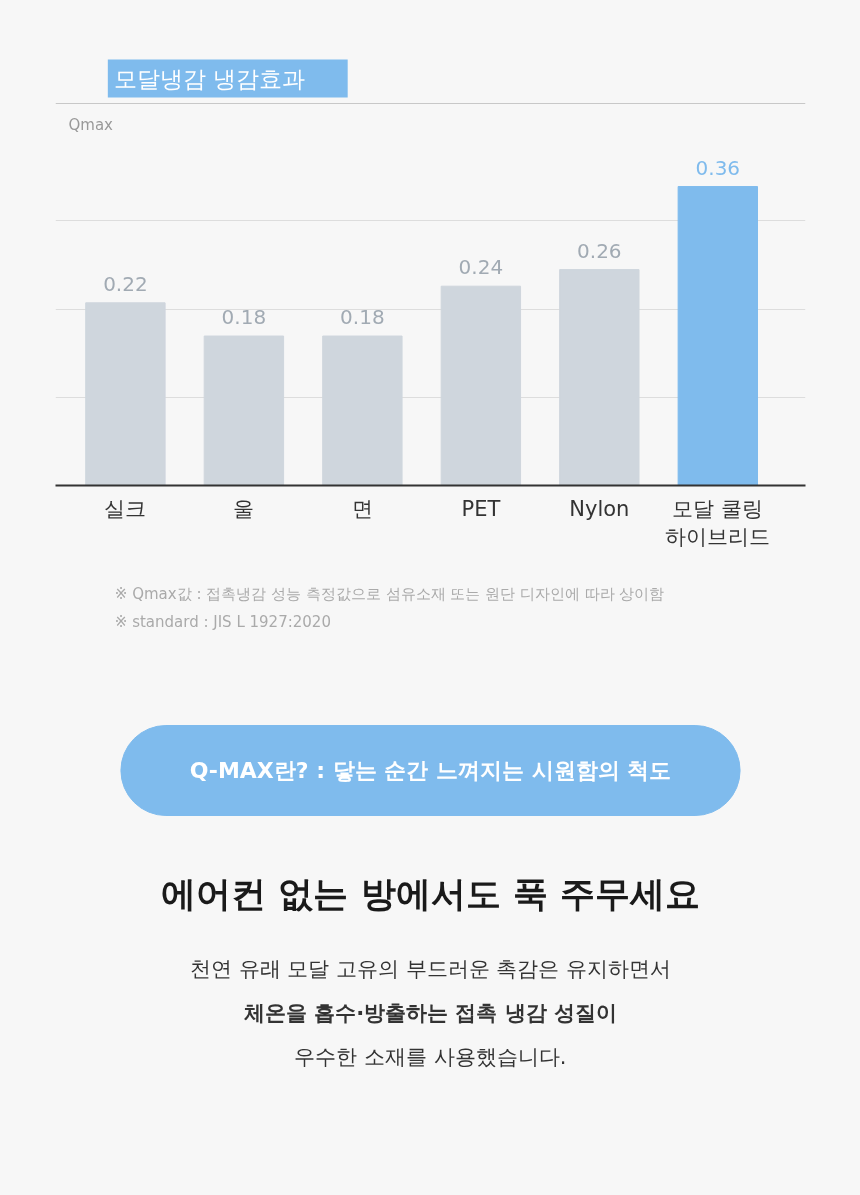 The width and height of the screenshot is (860, 1195). What do you see at coordinates (125, 283) in the screenshot?
I see `data-label: 0.22` at bounding box center [125, 283].